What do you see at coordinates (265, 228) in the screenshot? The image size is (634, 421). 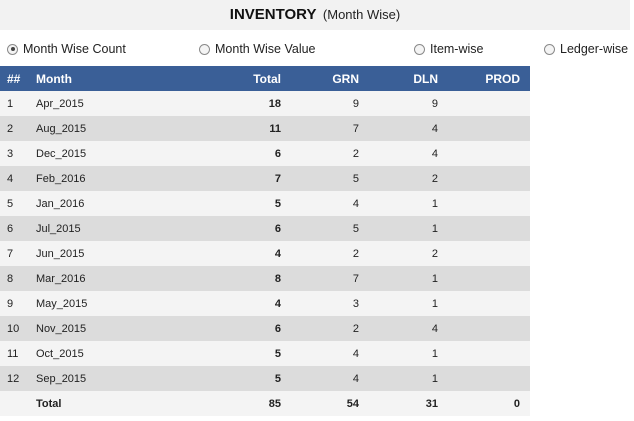 I see `table-row: 6 Jul_2015 6 5 1` at bounding box center [265, 228].